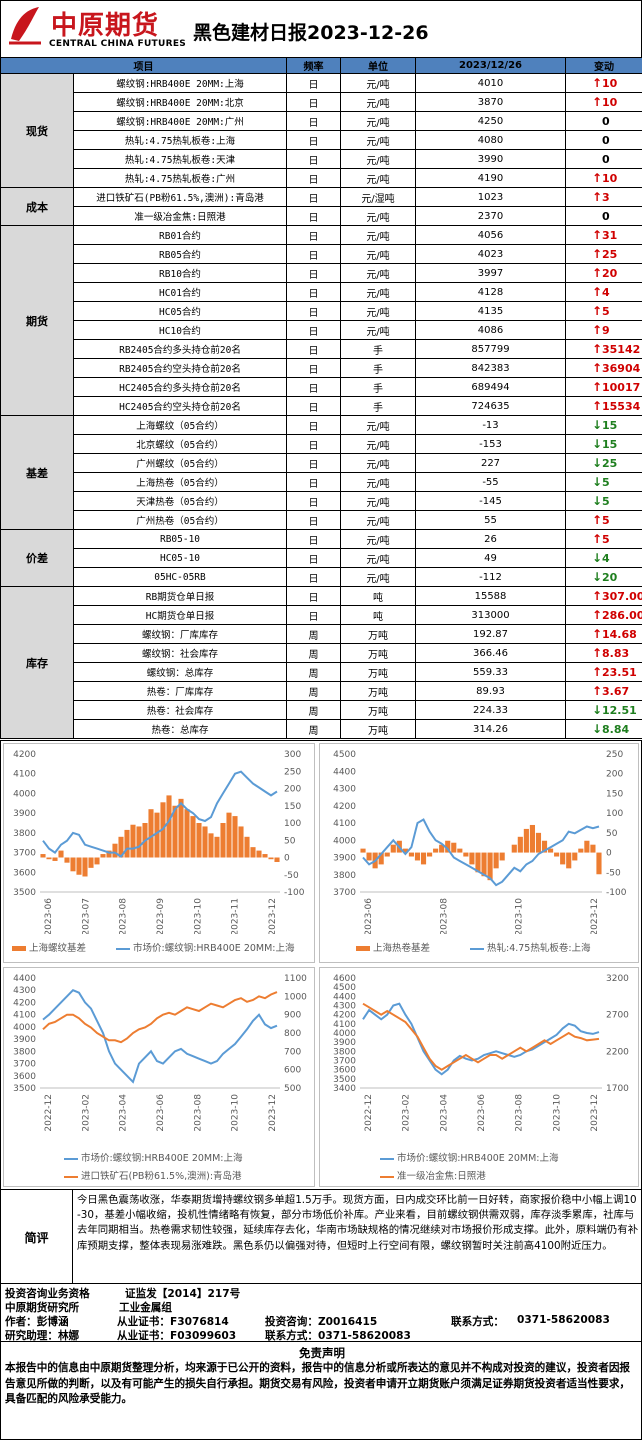 This screenshot has width=642, height=1440. What do you see at coordinates (24, 834) in the screenshot?
I see `left-tick-label: 3800` at bounding box center [24, 834].